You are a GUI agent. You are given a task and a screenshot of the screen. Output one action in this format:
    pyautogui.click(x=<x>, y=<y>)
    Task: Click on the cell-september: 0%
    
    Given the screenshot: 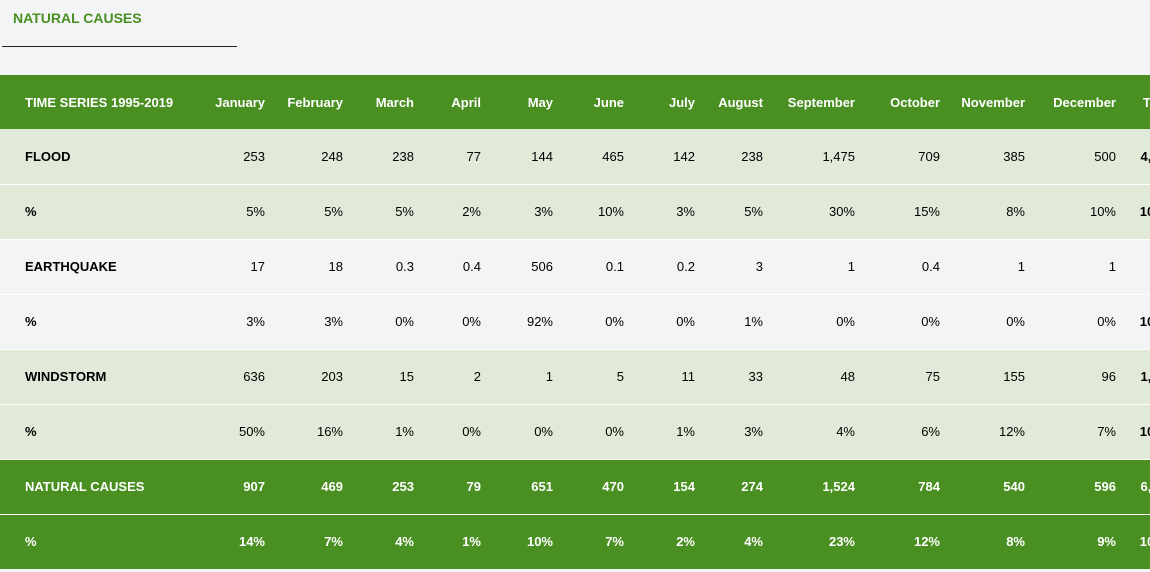 What is the action you would take?
    pyautogui.click(x=816, y=321)
    